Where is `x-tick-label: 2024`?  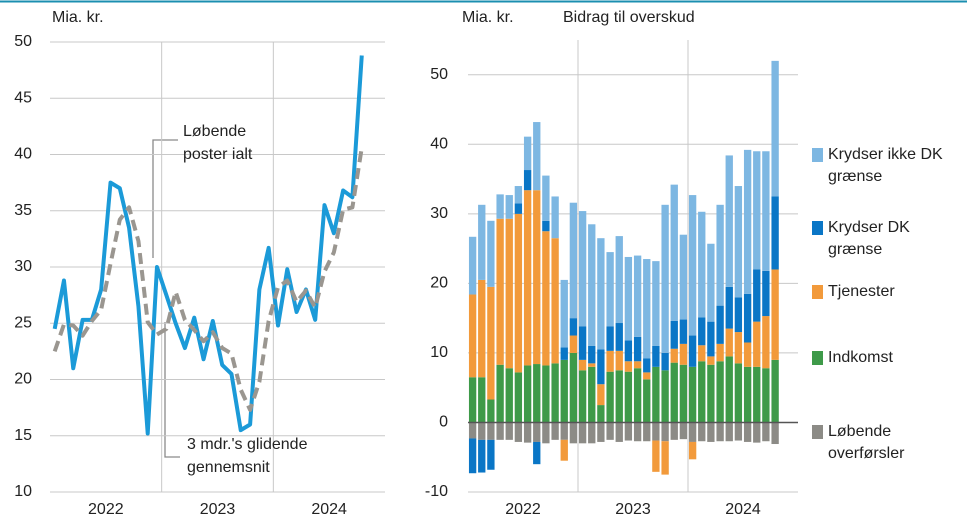
x-tick-label: 2024 is located at coordinates (329, 509).